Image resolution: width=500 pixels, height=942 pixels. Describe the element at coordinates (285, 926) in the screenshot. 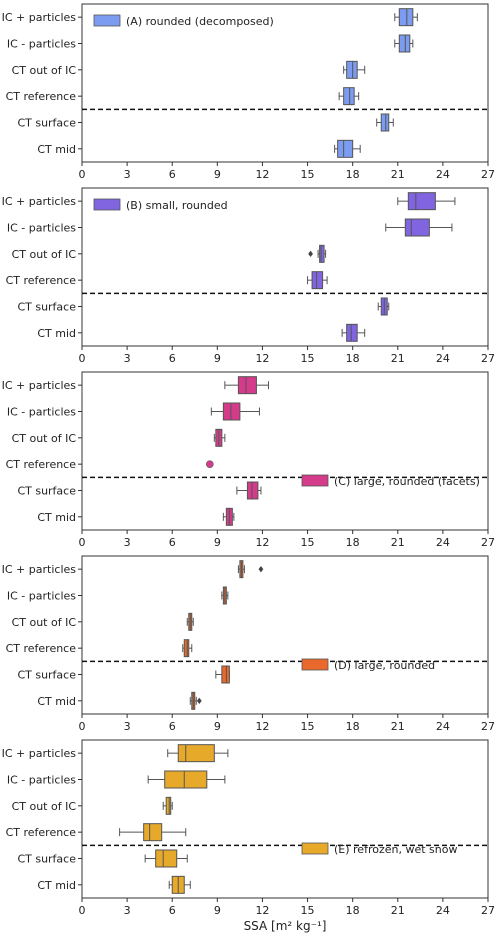

I see `x-axis-label: SSA [m² kg⁻¹]` at that location.